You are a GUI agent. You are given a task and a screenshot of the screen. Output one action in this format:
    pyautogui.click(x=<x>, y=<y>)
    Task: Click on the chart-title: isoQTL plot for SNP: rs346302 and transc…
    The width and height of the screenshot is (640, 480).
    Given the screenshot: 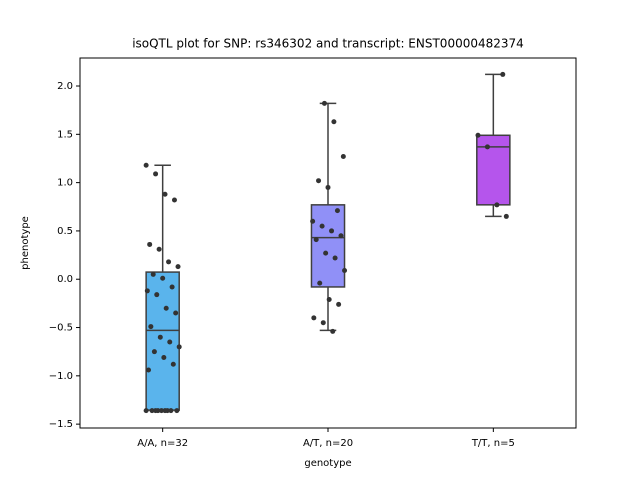 What is the action you would take?
    pyautogui.click(x=328, y=44)
    